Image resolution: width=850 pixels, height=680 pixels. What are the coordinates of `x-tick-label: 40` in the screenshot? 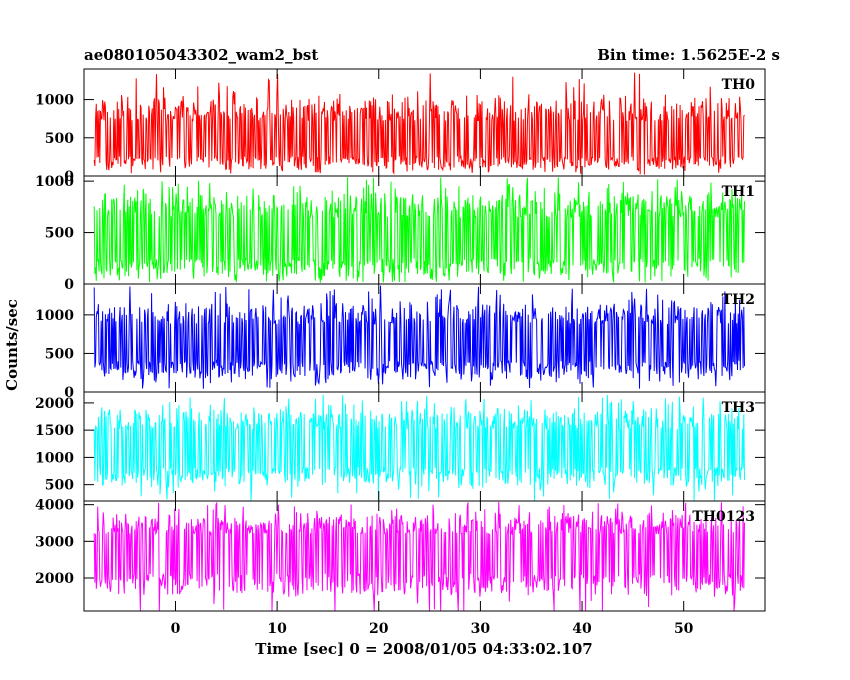 It's located at (582, 629).